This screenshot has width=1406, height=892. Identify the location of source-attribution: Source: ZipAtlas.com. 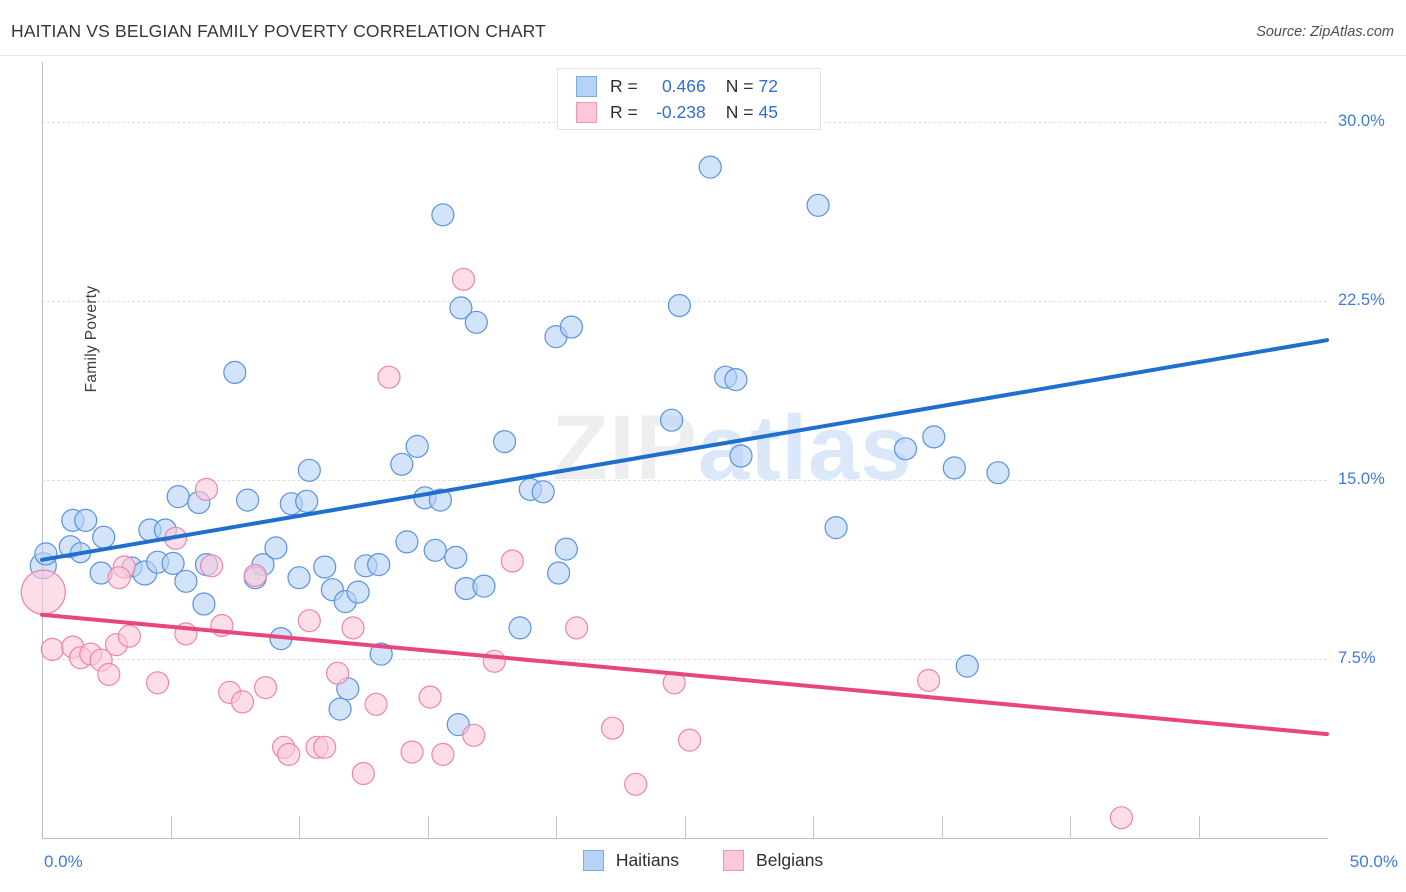
(1325, 32).